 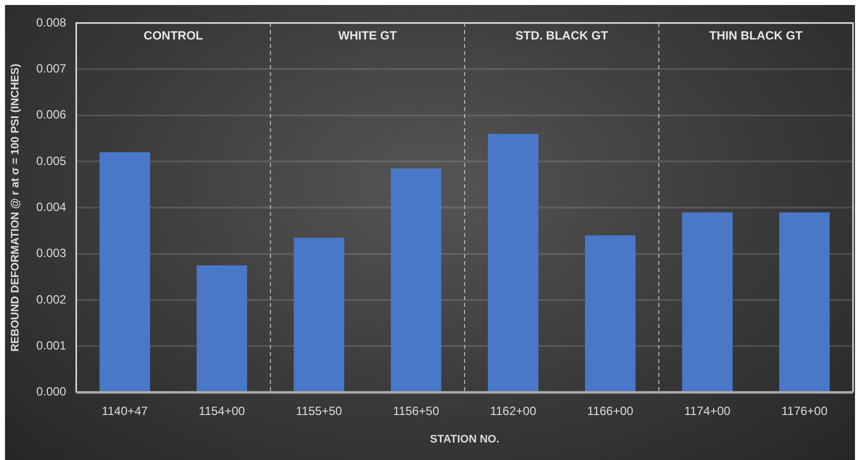 I want to click on x-tick-label: 1154+00, so click(x=222, y=411).